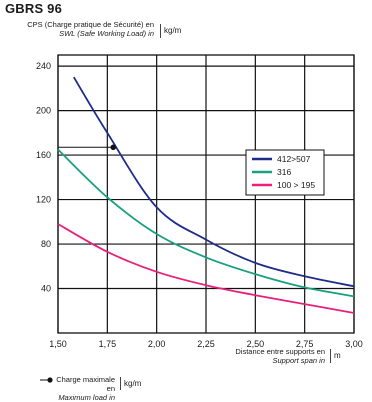 Image resolution: width=372 pixels, height=402 pixels. I want to click on legend-entry: 100 > 195, so click(296, 185).